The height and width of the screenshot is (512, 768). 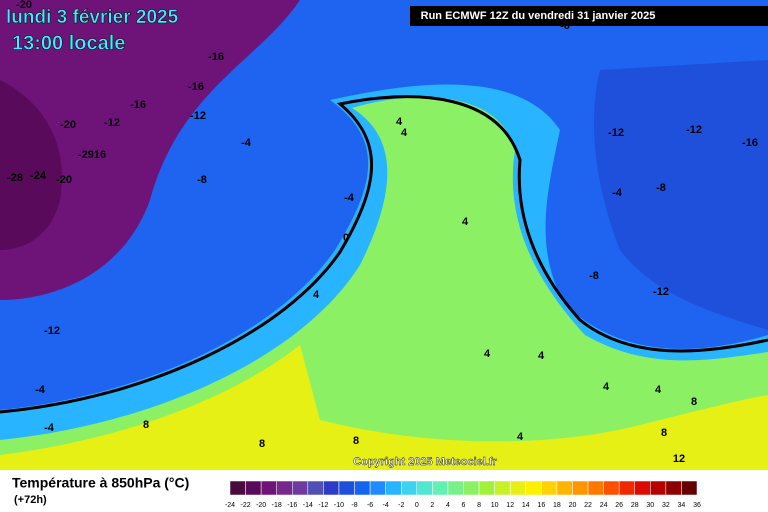 What do you see at coordinates (92, 155) in the screenshot?
I see `contour-label: -2916` at bounding box center [92, 155].